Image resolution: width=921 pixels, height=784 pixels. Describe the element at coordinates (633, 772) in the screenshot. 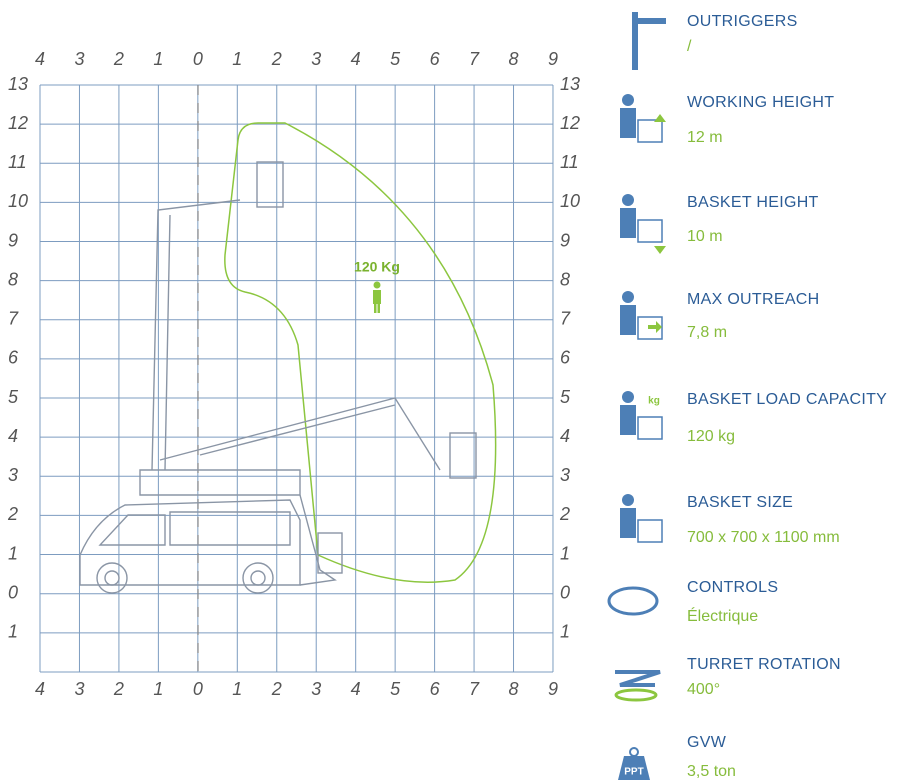

I see `icon-label: PPT` at that location.